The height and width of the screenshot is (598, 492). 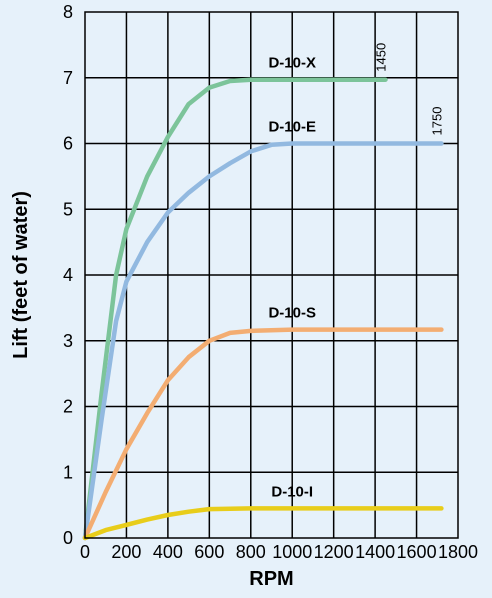 I want to click on y-tick-label: 6, so click(x=68, y=144).